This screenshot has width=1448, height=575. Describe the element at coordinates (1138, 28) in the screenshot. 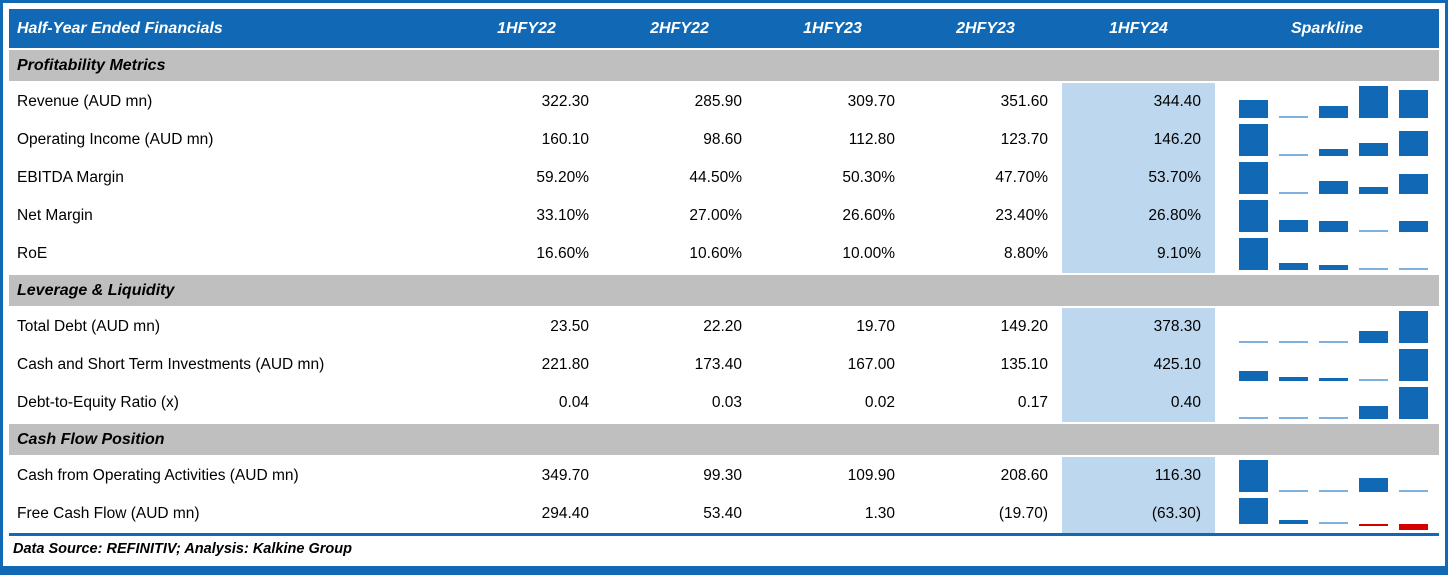

I see `column-header-1hfy24: 1HFY24` at that location.